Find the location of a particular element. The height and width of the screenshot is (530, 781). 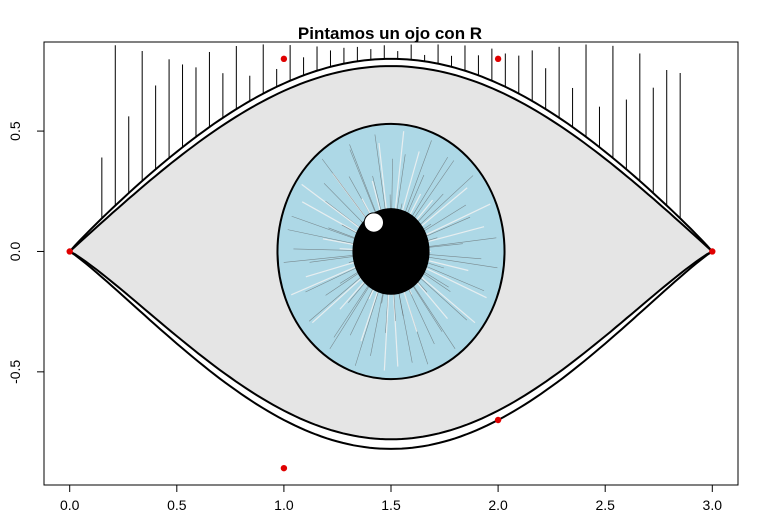

y-tick-label: 0.5 is located at coordinates (15, 131).